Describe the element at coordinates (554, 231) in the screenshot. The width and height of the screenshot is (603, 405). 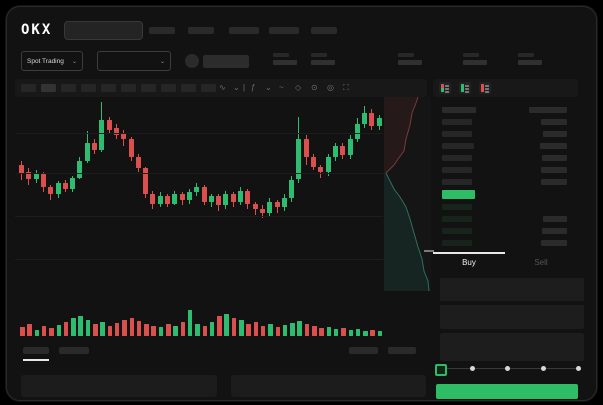
I see `size-bar` at that location.